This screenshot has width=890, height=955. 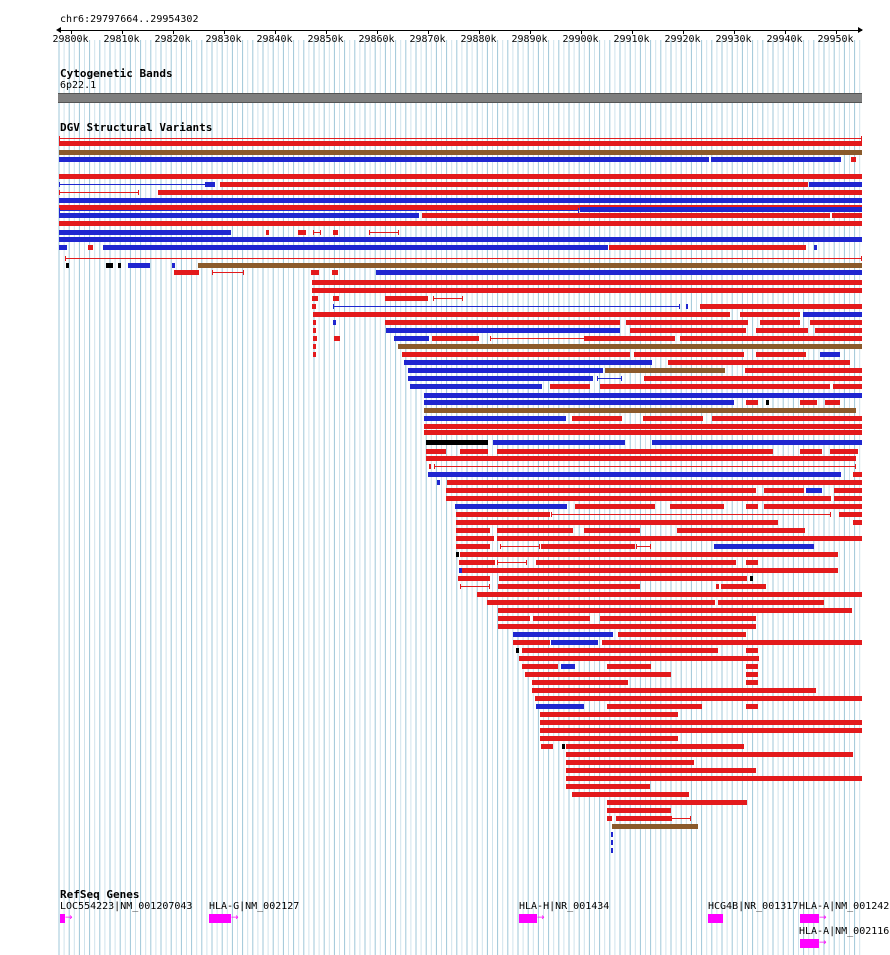 What do you see at coordinates (844, 931) in the screenshot?
I see `gene-label: HLA-A|NM_002116` at bounding box center [844, 931].